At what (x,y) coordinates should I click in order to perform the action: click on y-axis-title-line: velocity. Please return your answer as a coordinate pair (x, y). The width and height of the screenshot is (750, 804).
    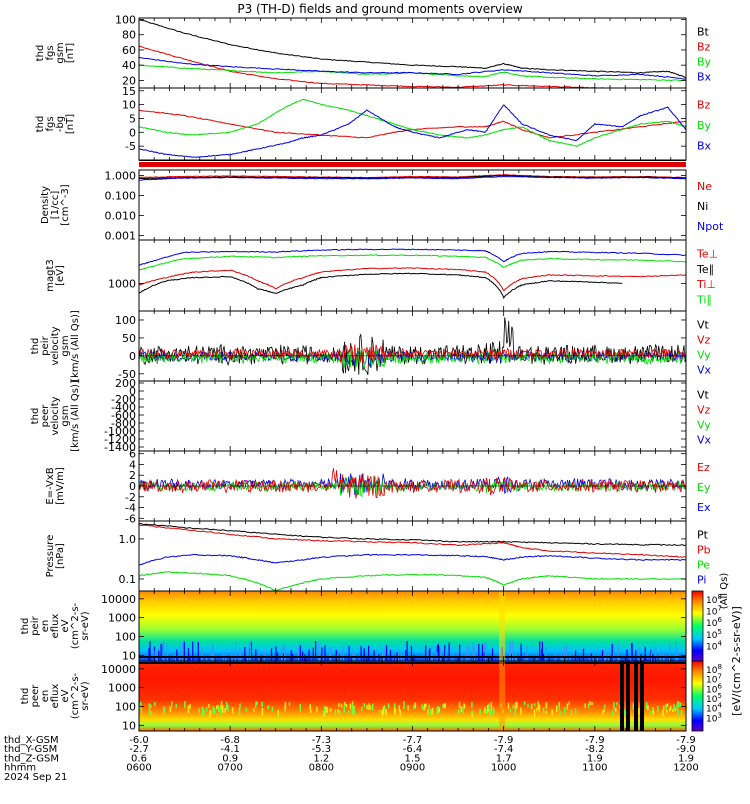
    Looking at the image, I should click on (55, 345).